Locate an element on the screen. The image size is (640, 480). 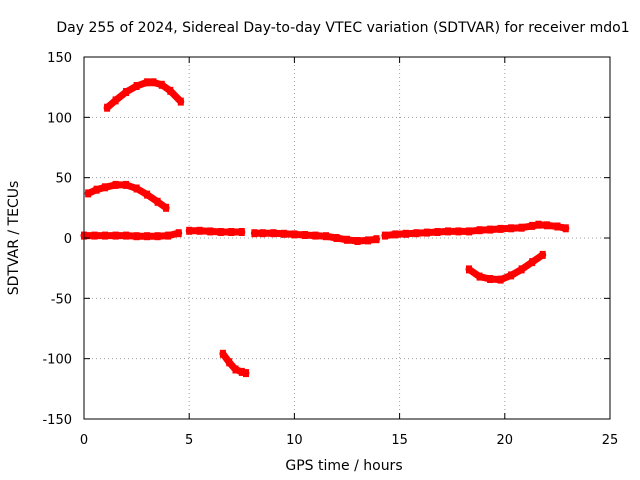
x-tick-label: 25 is located at coordinates (610, 440).